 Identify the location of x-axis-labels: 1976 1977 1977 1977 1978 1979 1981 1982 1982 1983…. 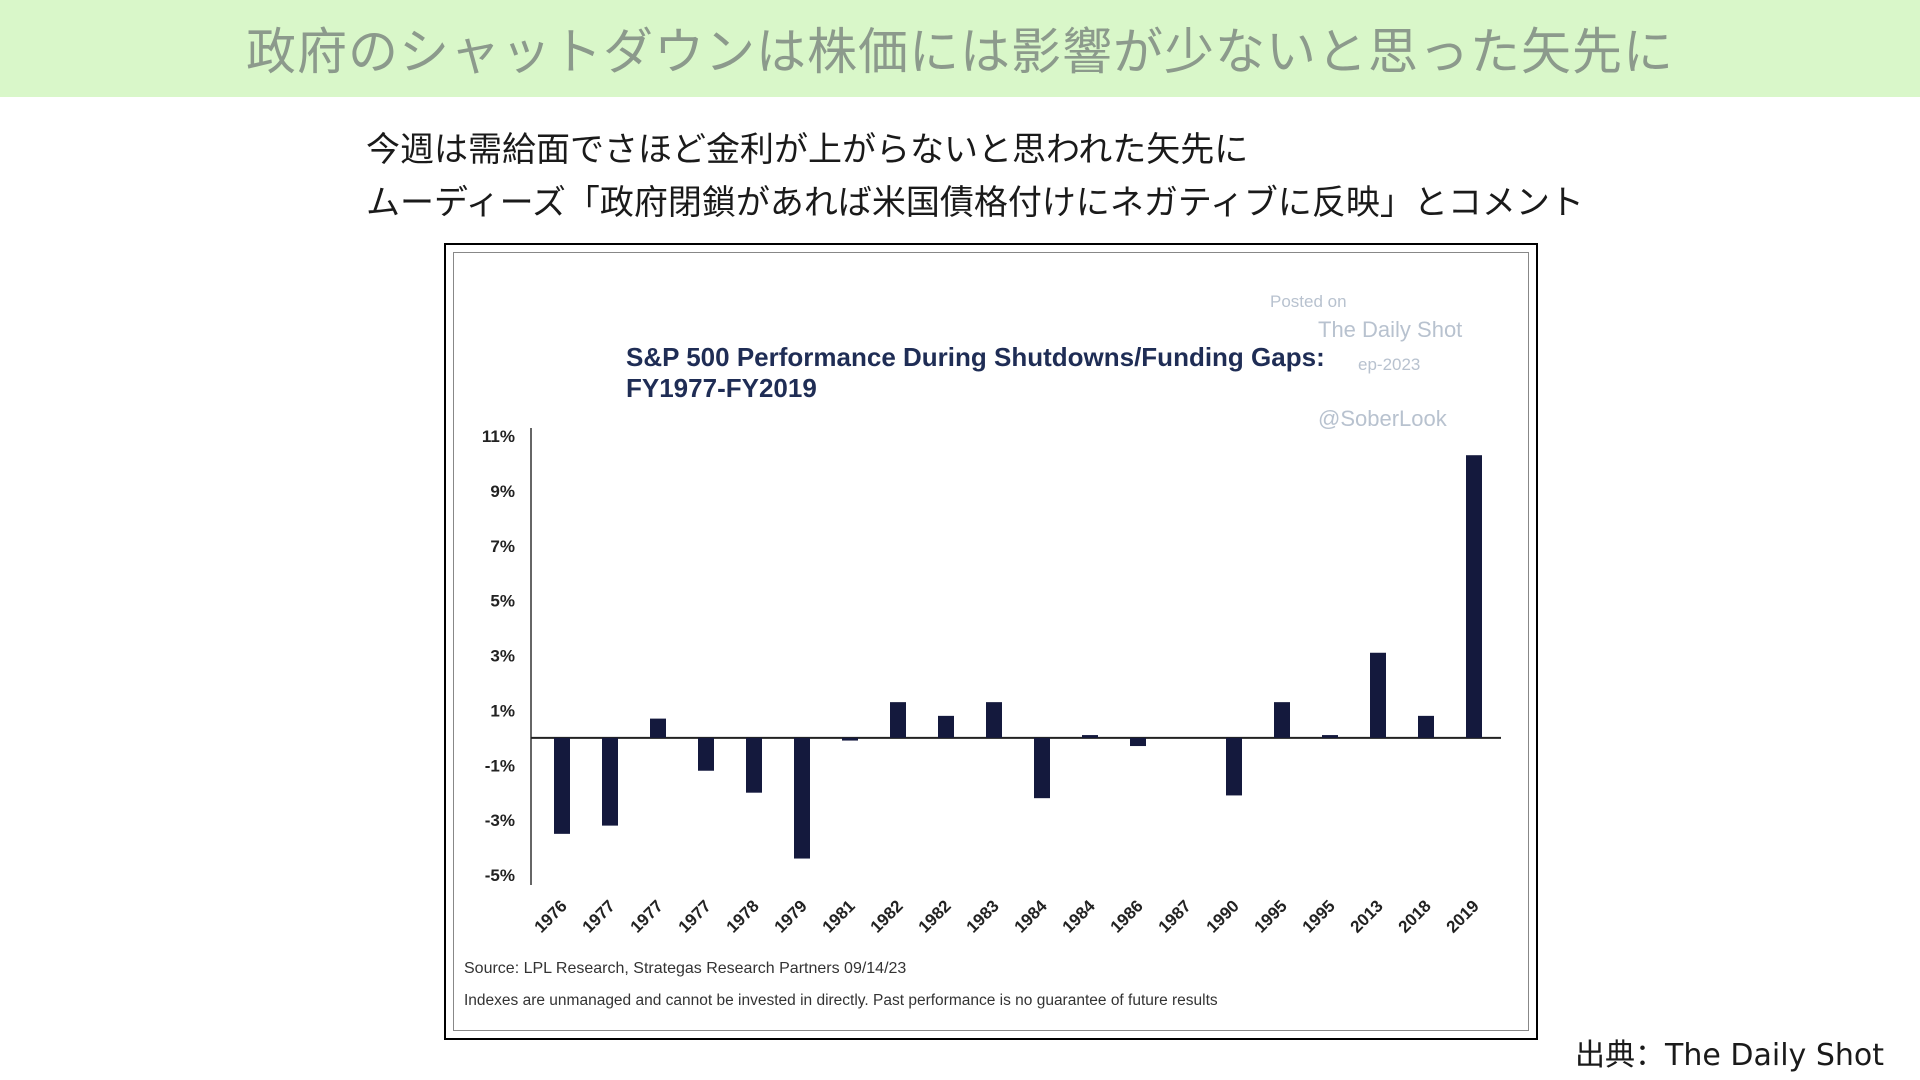
(1007, 916).